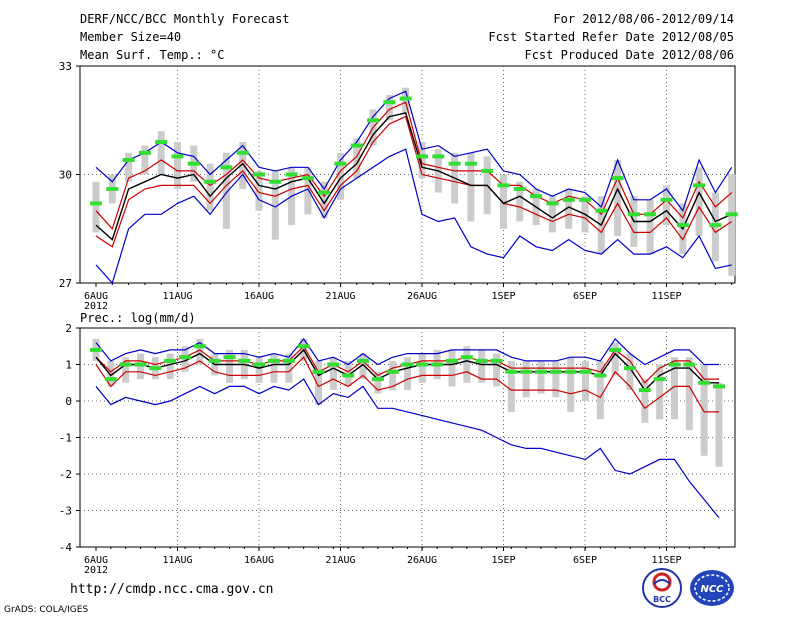 This screenshot has width=800, height=618. I want to click on grads-credit: GrADS: COLA/IGES, so click(46, 610).